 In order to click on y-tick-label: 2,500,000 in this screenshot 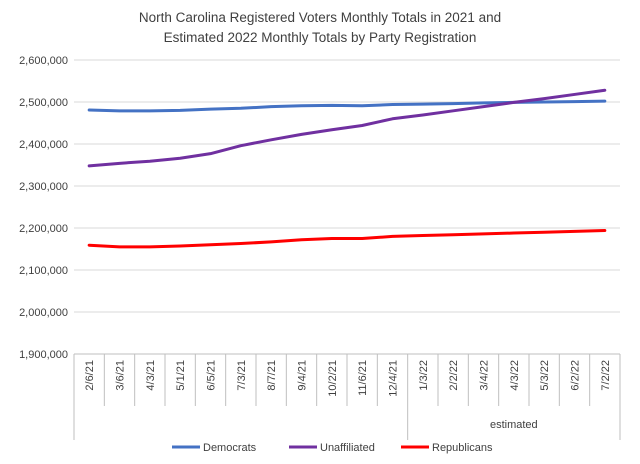, I will do `click(43, 103)`.